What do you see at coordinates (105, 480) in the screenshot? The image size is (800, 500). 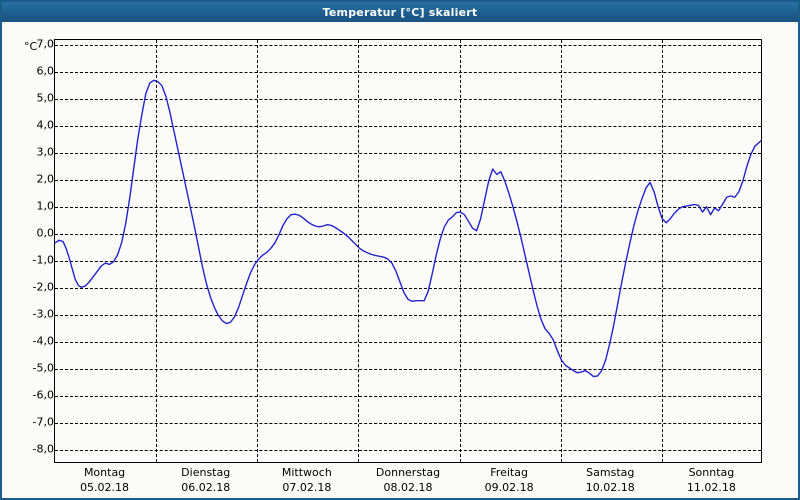 I see `x-axis-tick-label: Montag 05.02.18` at bounding box center [105, 480].